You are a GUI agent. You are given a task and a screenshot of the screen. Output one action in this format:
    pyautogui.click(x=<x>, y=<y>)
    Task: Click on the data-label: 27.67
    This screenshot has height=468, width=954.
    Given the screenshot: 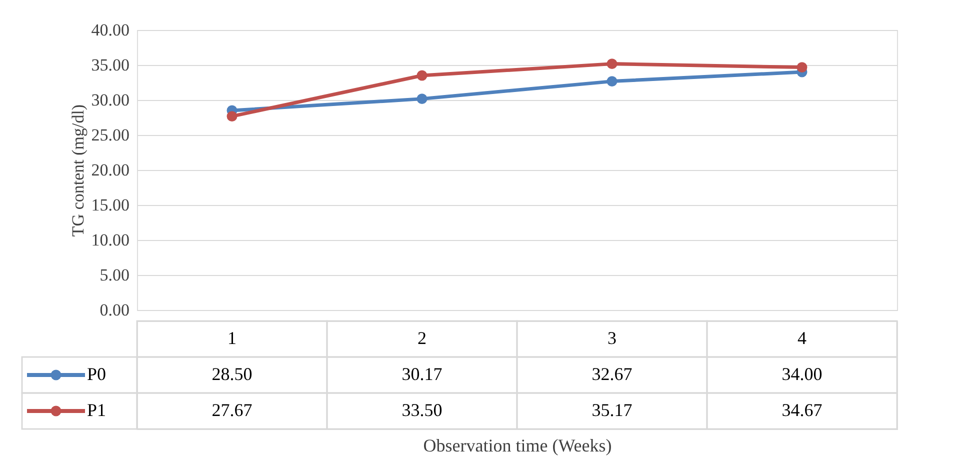 What is the action you would take?
    pyautogui.click(x=232, y=410)
    